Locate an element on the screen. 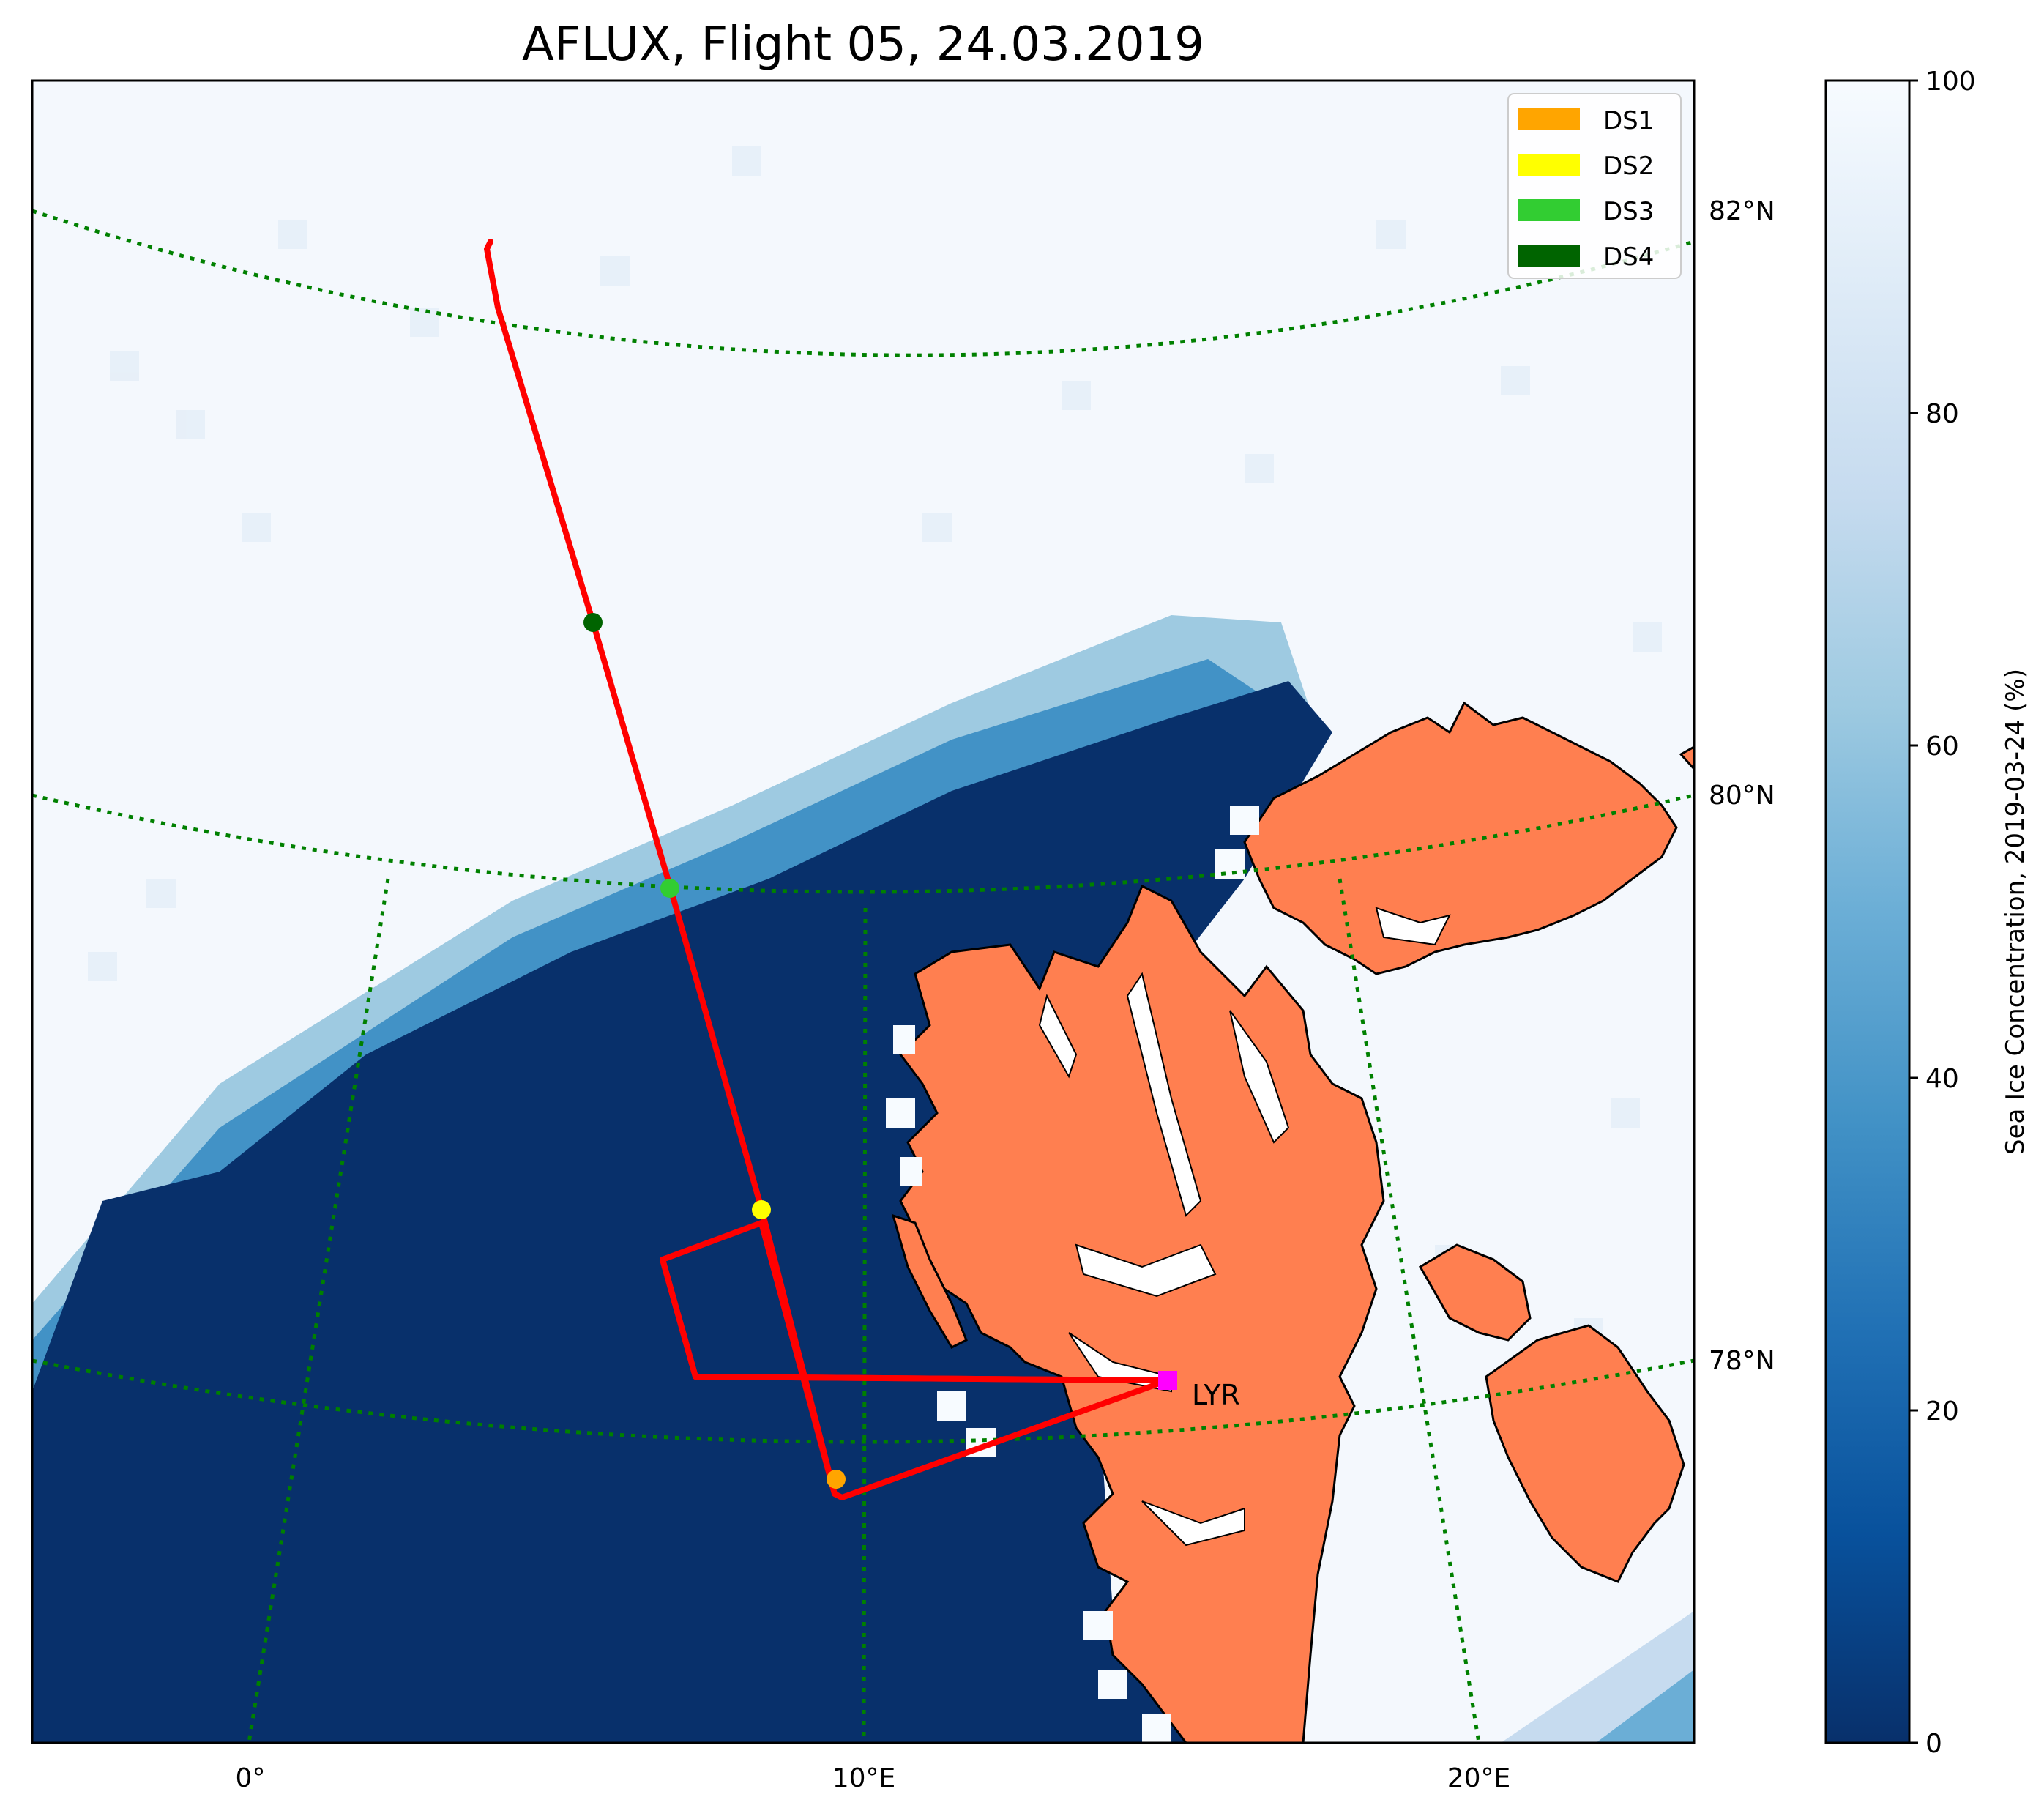 This screenshot has height=1808, width=2044. colorbar-gradient is located at coordinates (1867, 912).